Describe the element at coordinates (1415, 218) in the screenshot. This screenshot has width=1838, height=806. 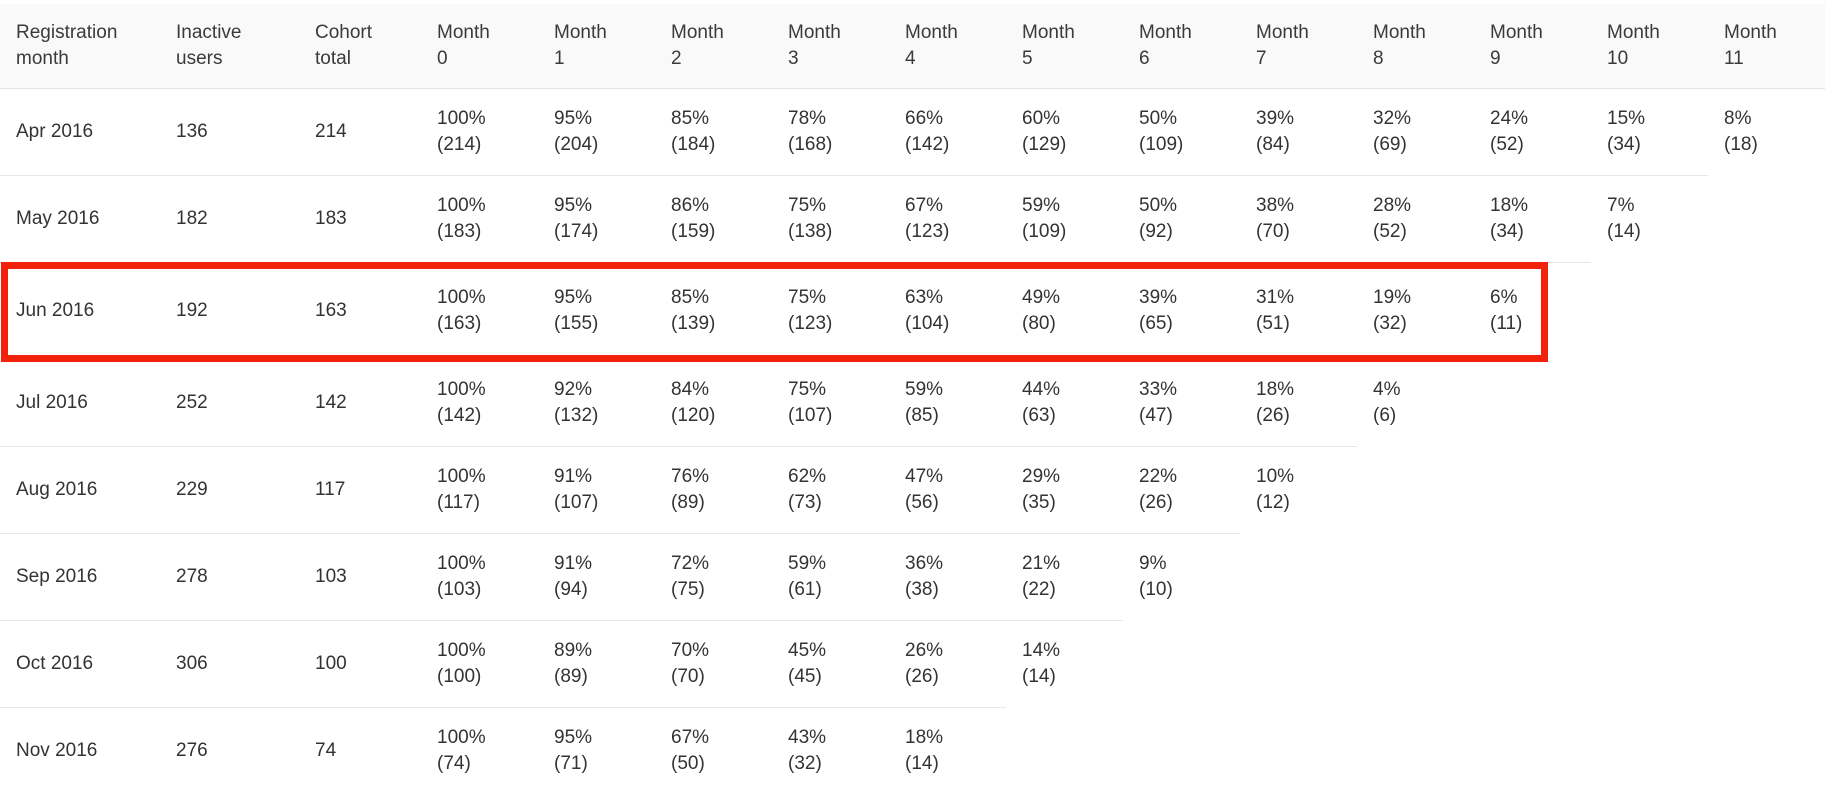
I see `retention-cell-month-8: 28% (52)` at that location.